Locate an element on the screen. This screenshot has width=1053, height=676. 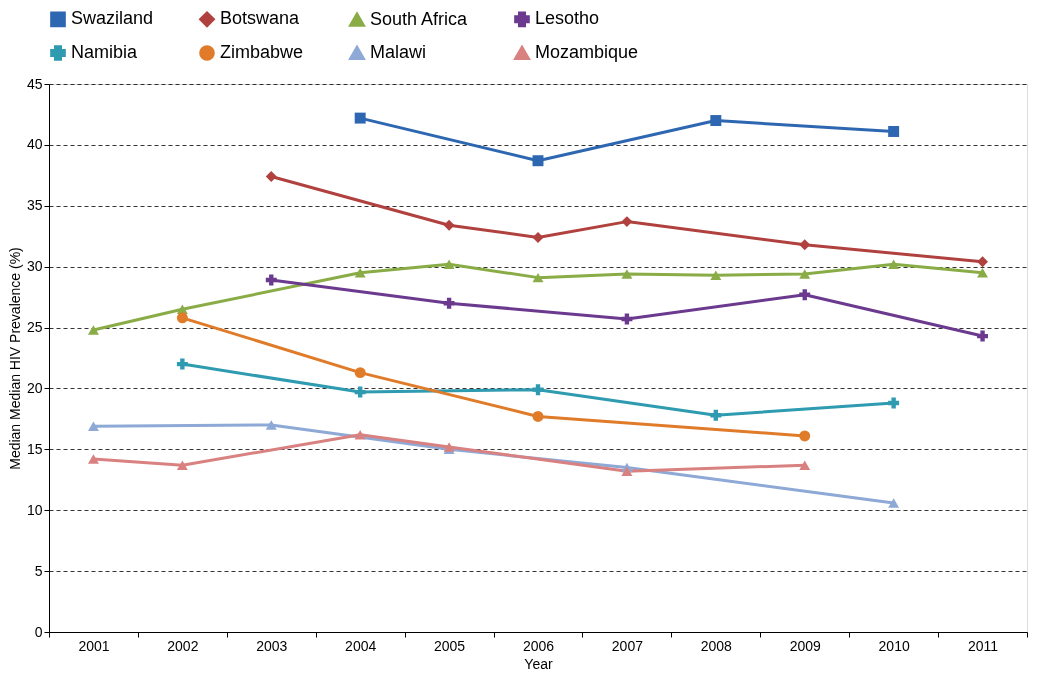
legend-label: Malawi is located at coordinates (398, 52).